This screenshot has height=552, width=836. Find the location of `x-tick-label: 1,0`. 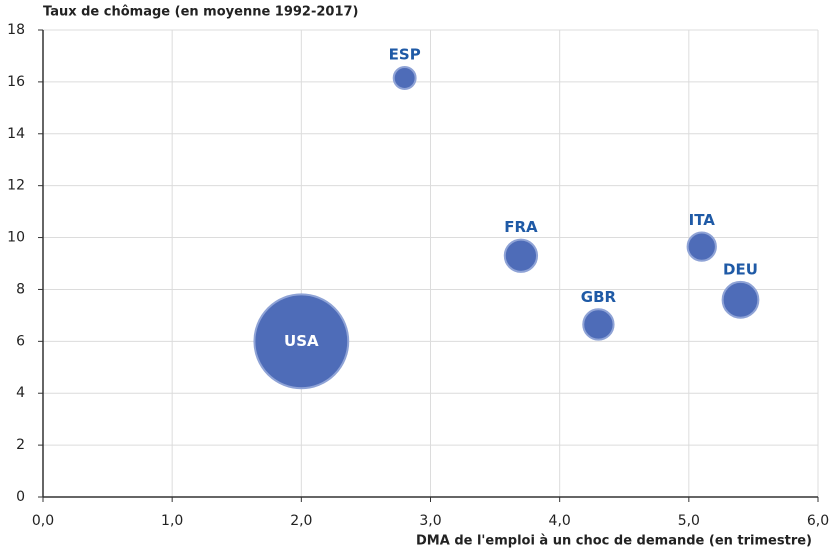

x-tick-label: 1,0 is located at coordinates (172, 521).